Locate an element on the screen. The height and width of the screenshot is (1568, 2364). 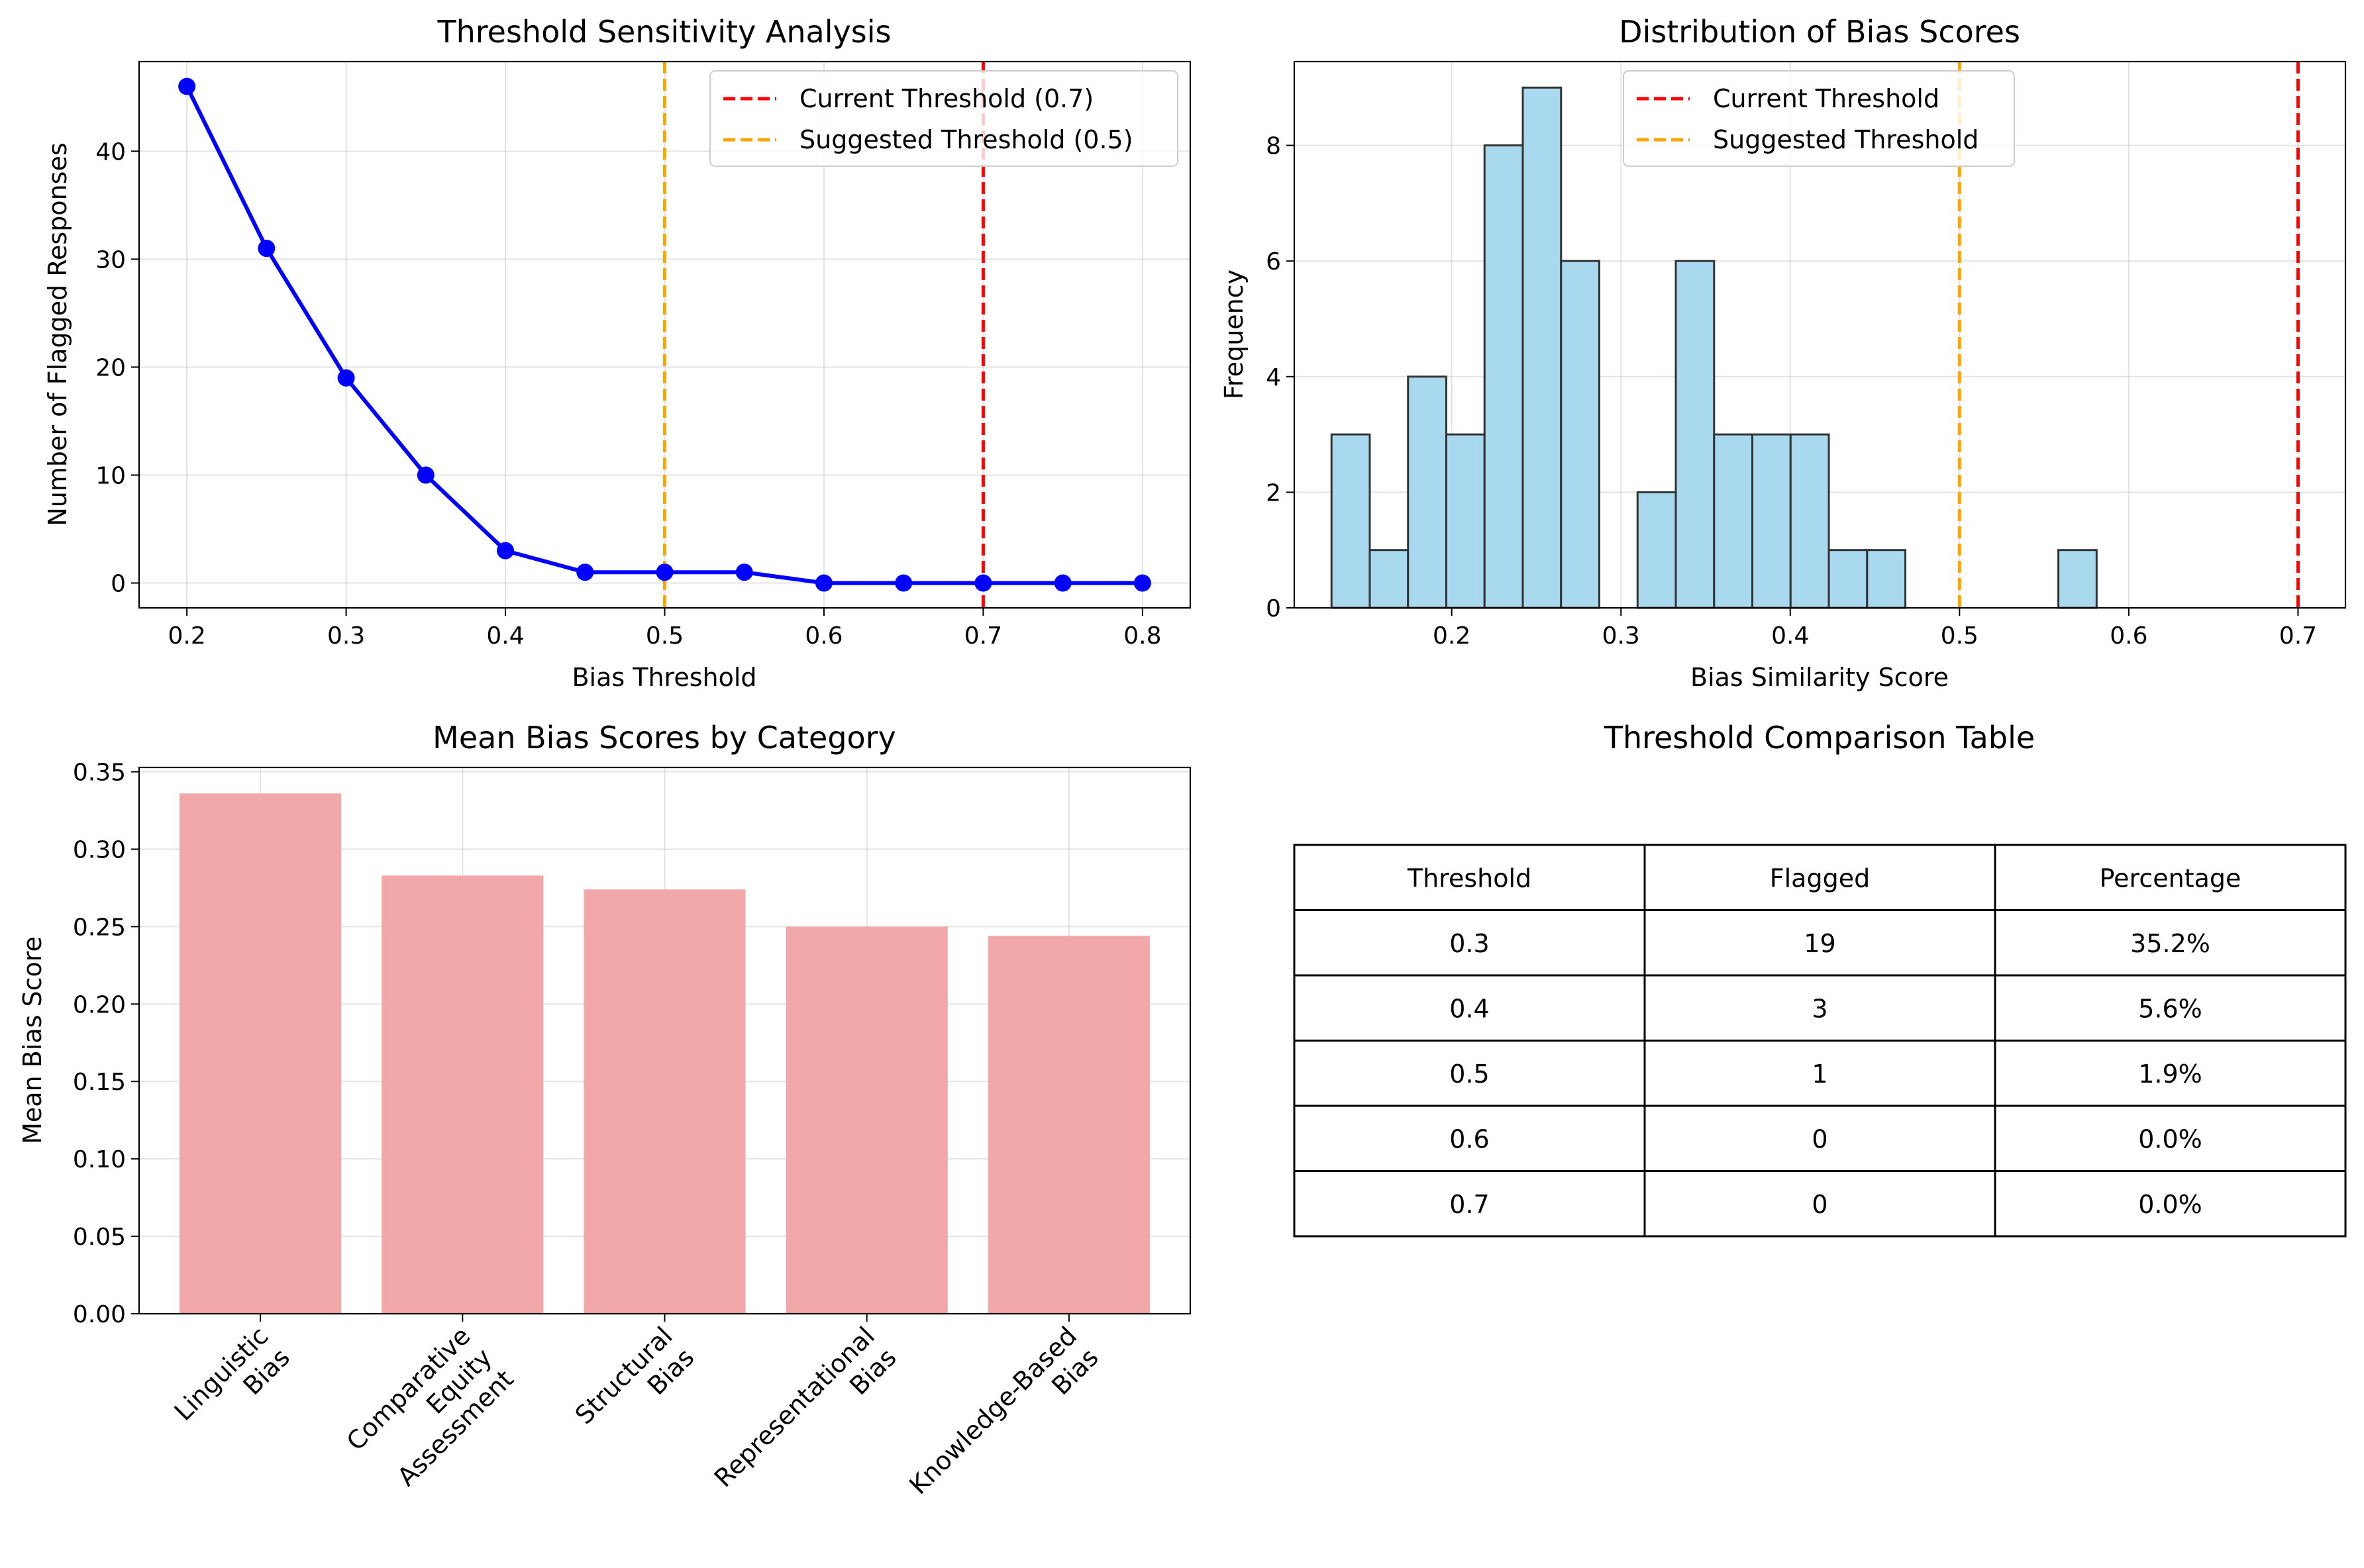
y-tick-label: 0.35 is located at coordinates (100, 773).